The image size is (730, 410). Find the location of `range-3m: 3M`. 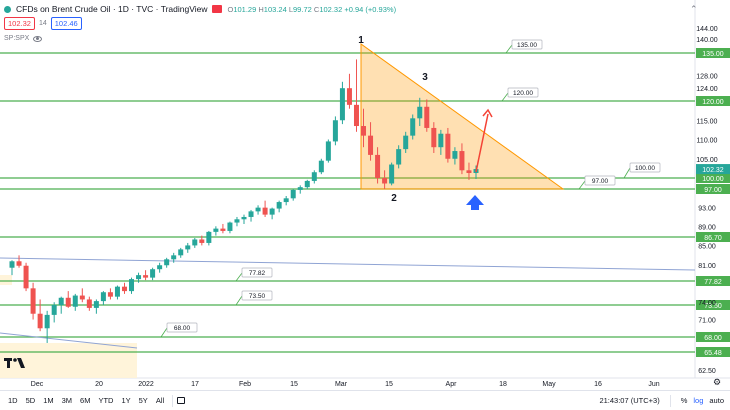

range-3m: 3M is located at coordinates (67, 400).